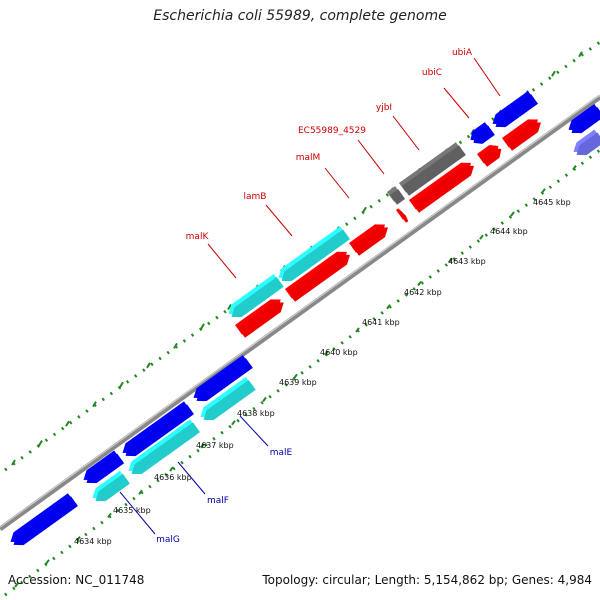 The height and width of the screenshot is (600, 600). Describe the element at coordinates (462, 53) in the screenshot. I see `gene-label-ubia: ubiA` at that location.